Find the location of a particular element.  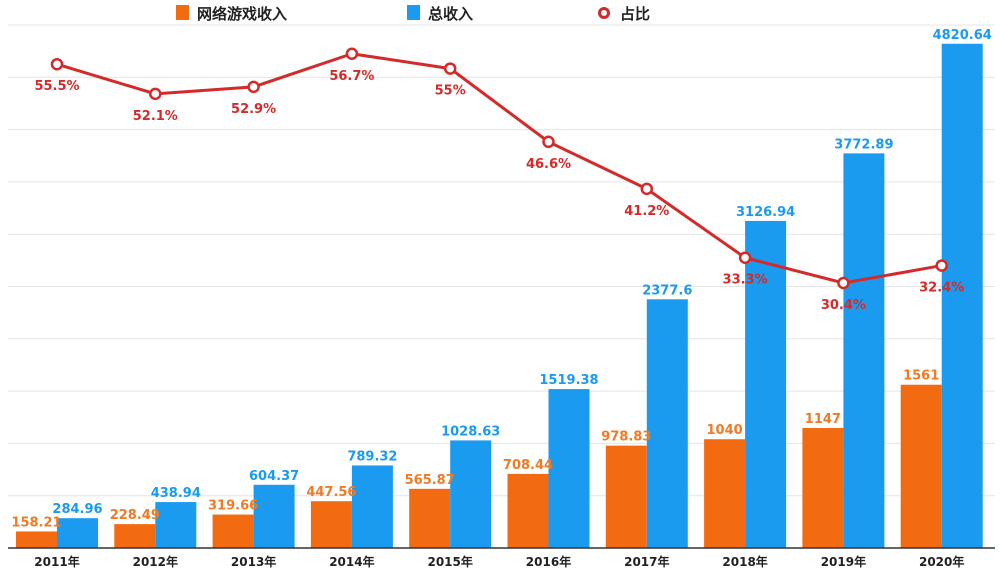

label-online-game: 1561 is located at coordinates (921, 376).